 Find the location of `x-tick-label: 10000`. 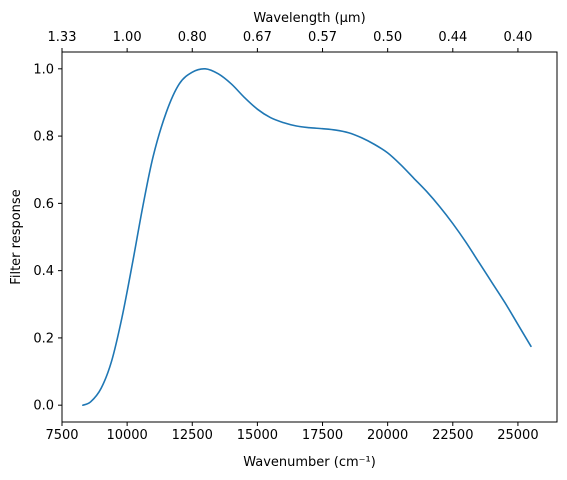

x-tick-label: 10000 is located at coordinates (126, 435).